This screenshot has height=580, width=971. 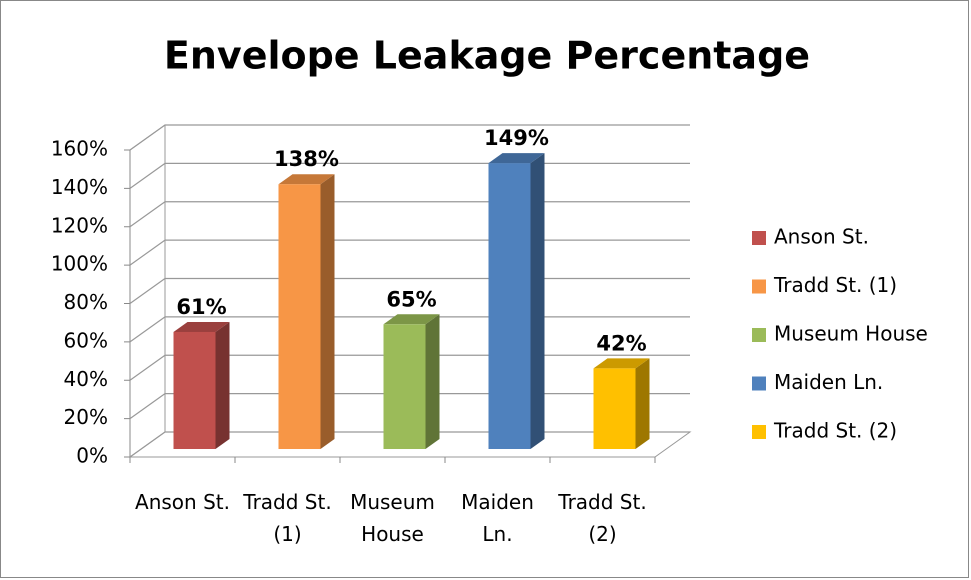 I want to click on data-label: 61%, so click(x=201, y=307).